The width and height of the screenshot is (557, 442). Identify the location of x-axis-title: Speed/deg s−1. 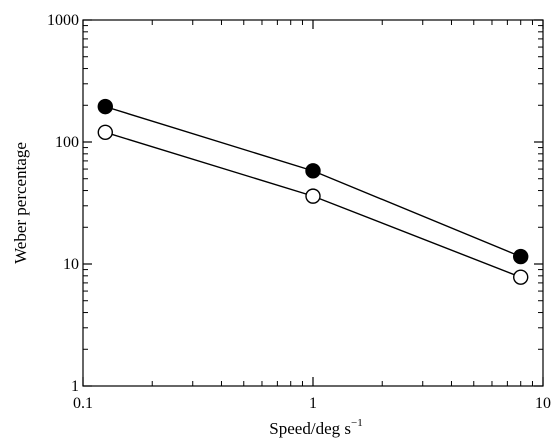
(315, 427).